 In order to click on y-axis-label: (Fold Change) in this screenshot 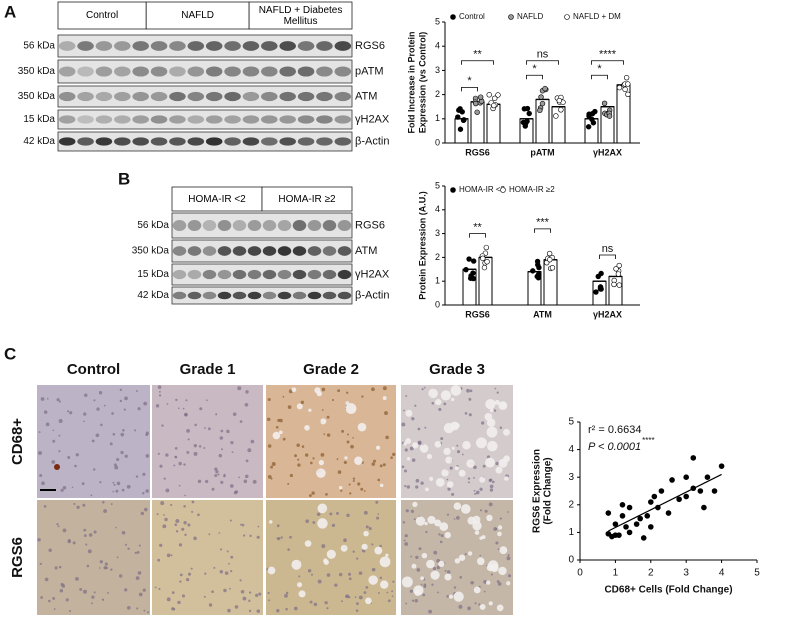, I will do `click(548, 490)`.